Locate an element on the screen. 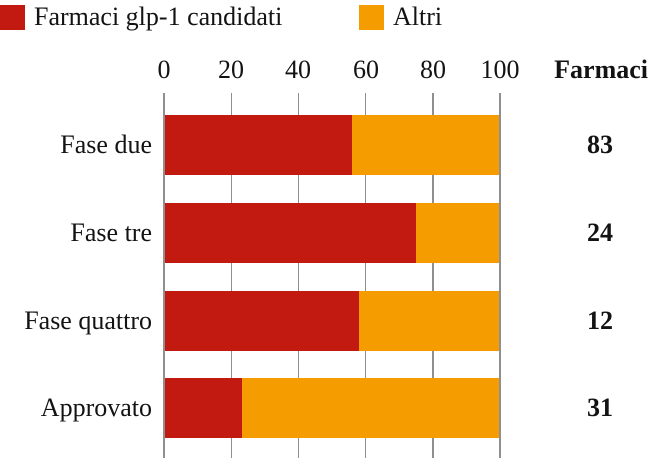 This screenshot has width=649, height=458. category-label-fase-tre: Fase tre is located at coordinates (111, 232).